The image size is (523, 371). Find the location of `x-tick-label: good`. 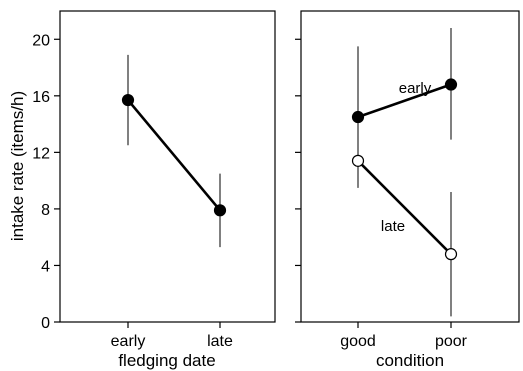

x-tick-label: good is located at coordinates (358, 341).